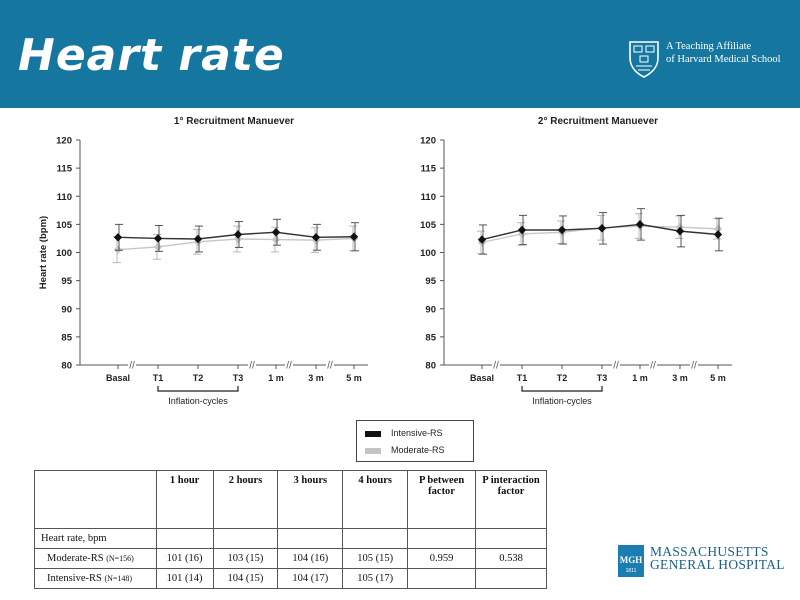  Describe the element at coordinates (310, 578) in the screenshot. I see `table-cell: 104 (17)` at that location.